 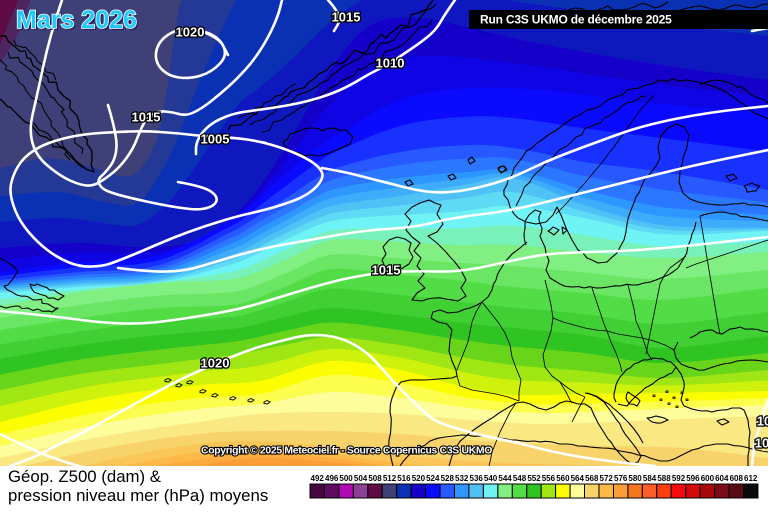 What do you see at coordinates (737, 478) in the screenshot?
I see `svg-text: 608` at bounding box center [737, 478].